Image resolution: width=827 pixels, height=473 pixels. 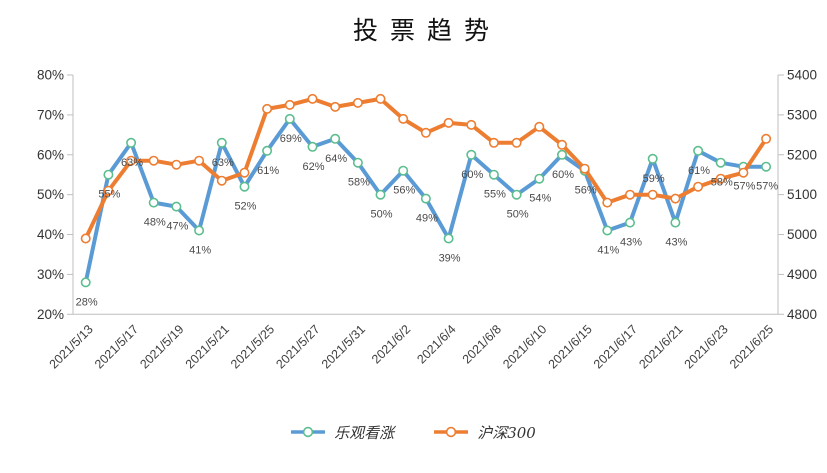 What do you see at coordinates (676, 243) in the screenshot?
I see `data-point-label: 43%` at bounding box center [676, 243].